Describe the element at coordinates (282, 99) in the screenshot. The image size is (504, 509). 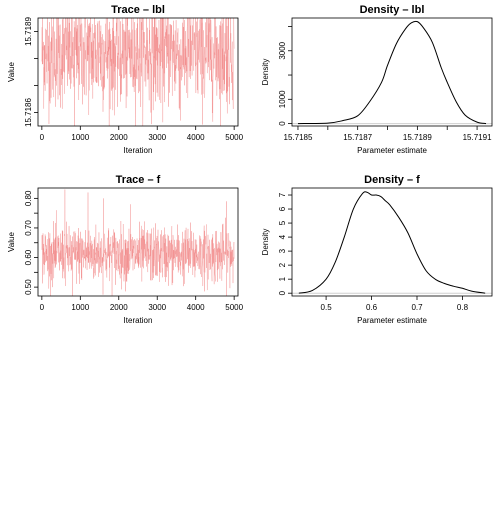
I see `y-tick-label: 1000` at that location.